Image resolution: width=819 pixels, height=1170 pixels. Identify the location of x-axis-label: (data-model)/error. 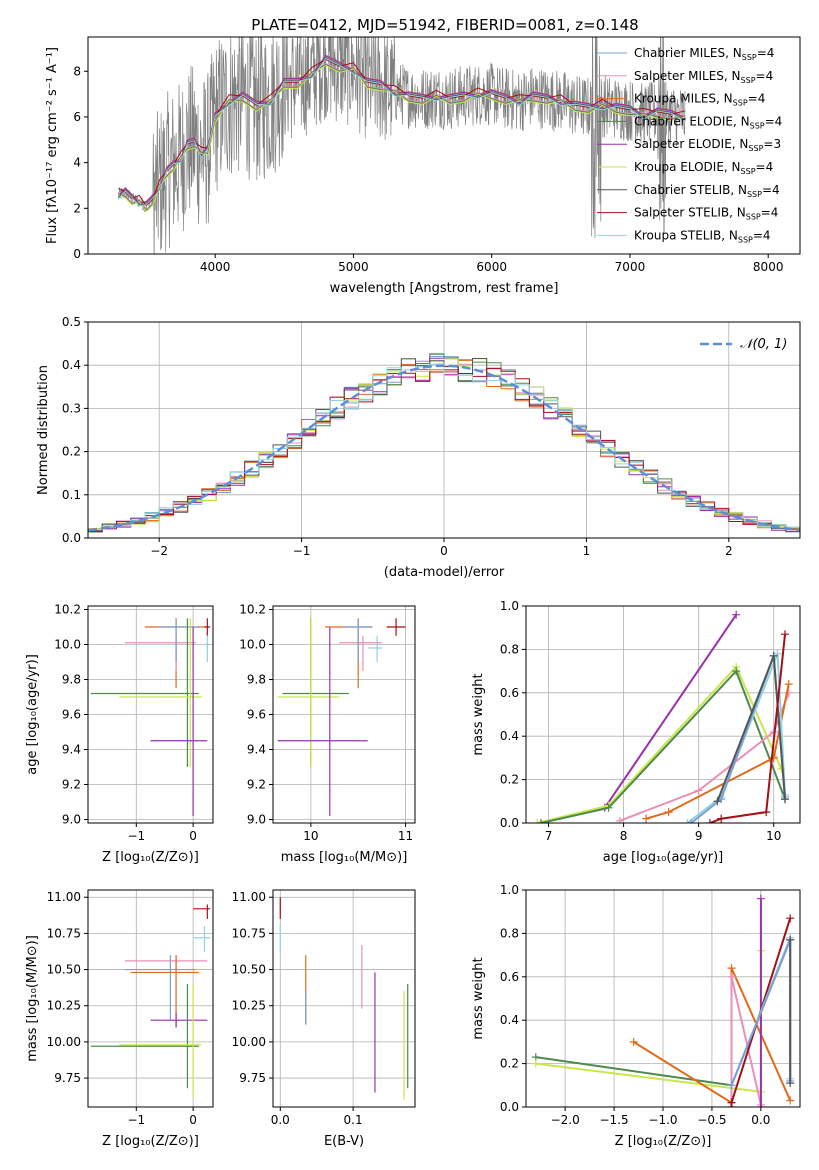
(444, 572).